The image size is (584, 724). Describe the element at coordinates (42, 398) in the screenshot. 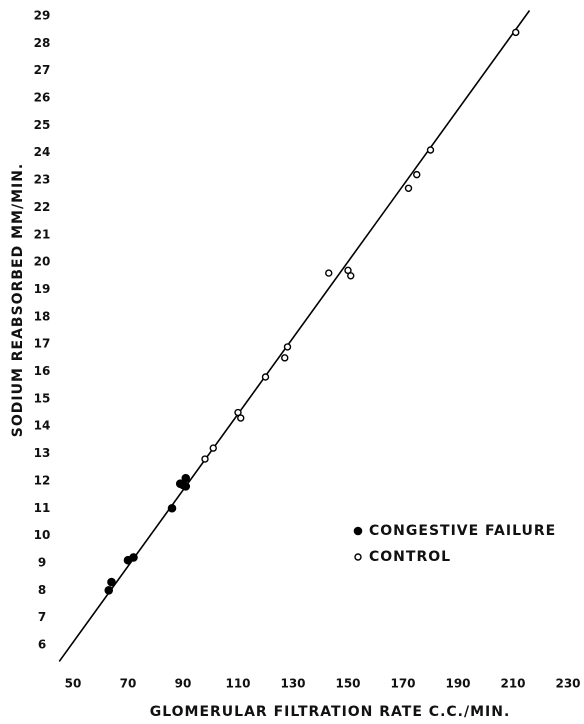

I see `y-tick-label: 15` at that location.